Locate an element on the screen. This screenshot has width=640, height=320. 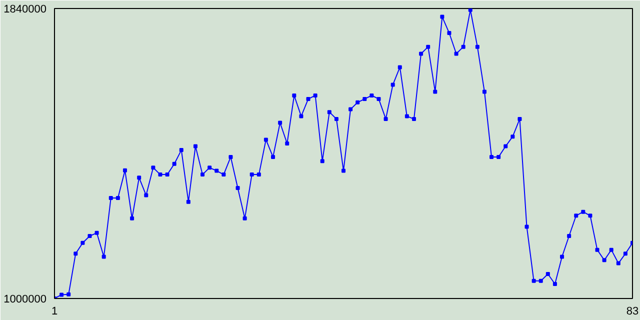
x-tick-label: 83 is located at coordinates (632, 312).